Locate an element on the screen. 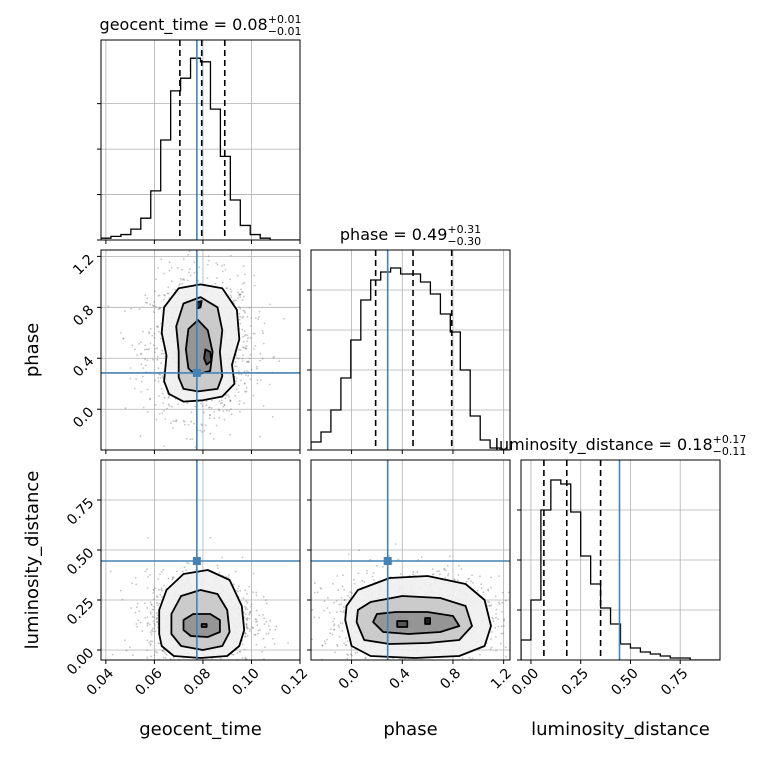  y-tick-label-phase: 1.2 is located at coordinates (83, 264).